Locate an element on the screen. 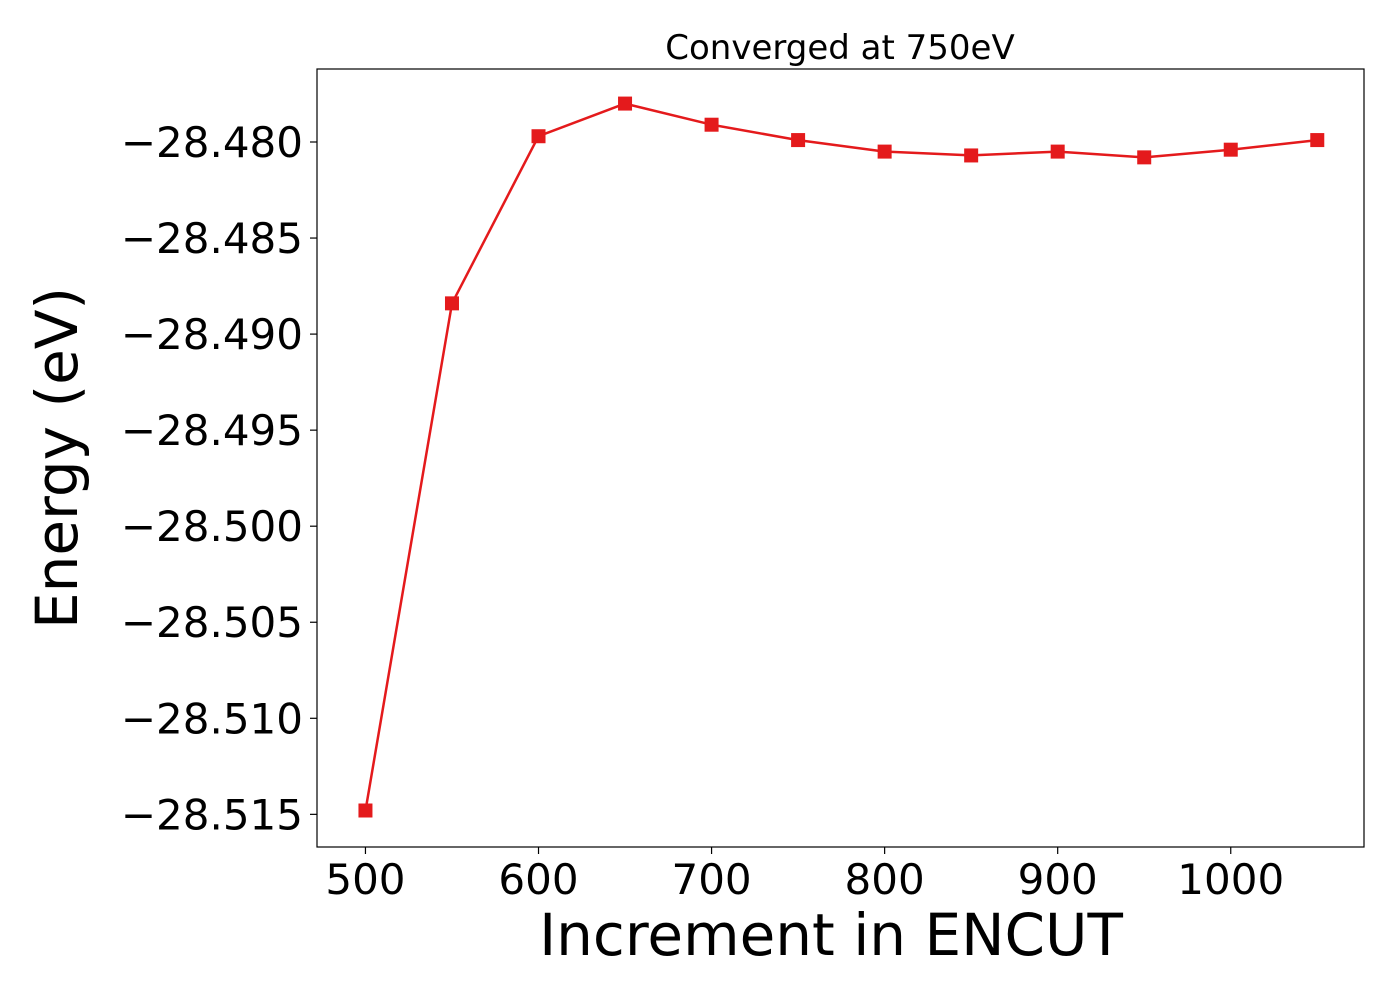 The height and width of the screenshot is (1004, 1400). y-tick-label: −28.500 is located at coordinates (212, 526).